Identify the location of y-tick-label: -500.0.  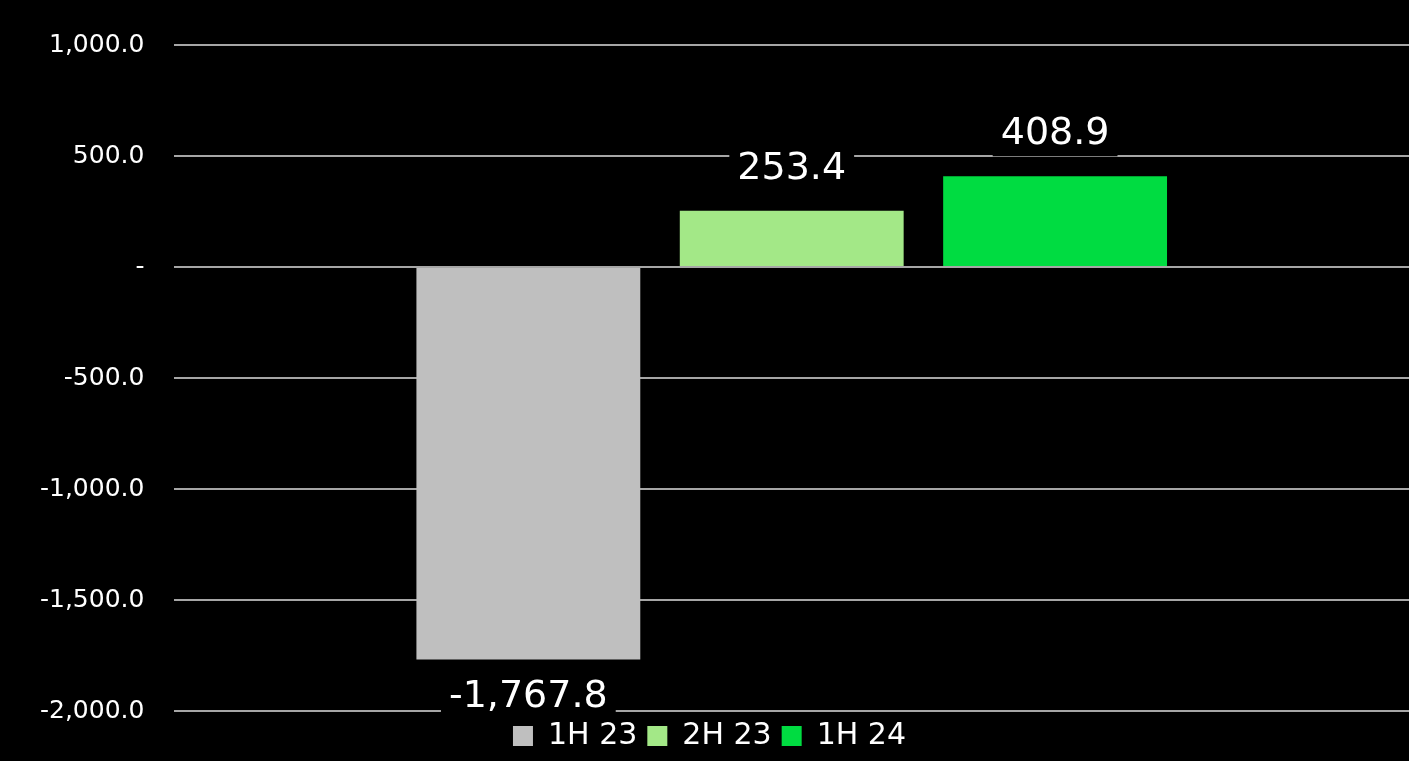
(104, 376).